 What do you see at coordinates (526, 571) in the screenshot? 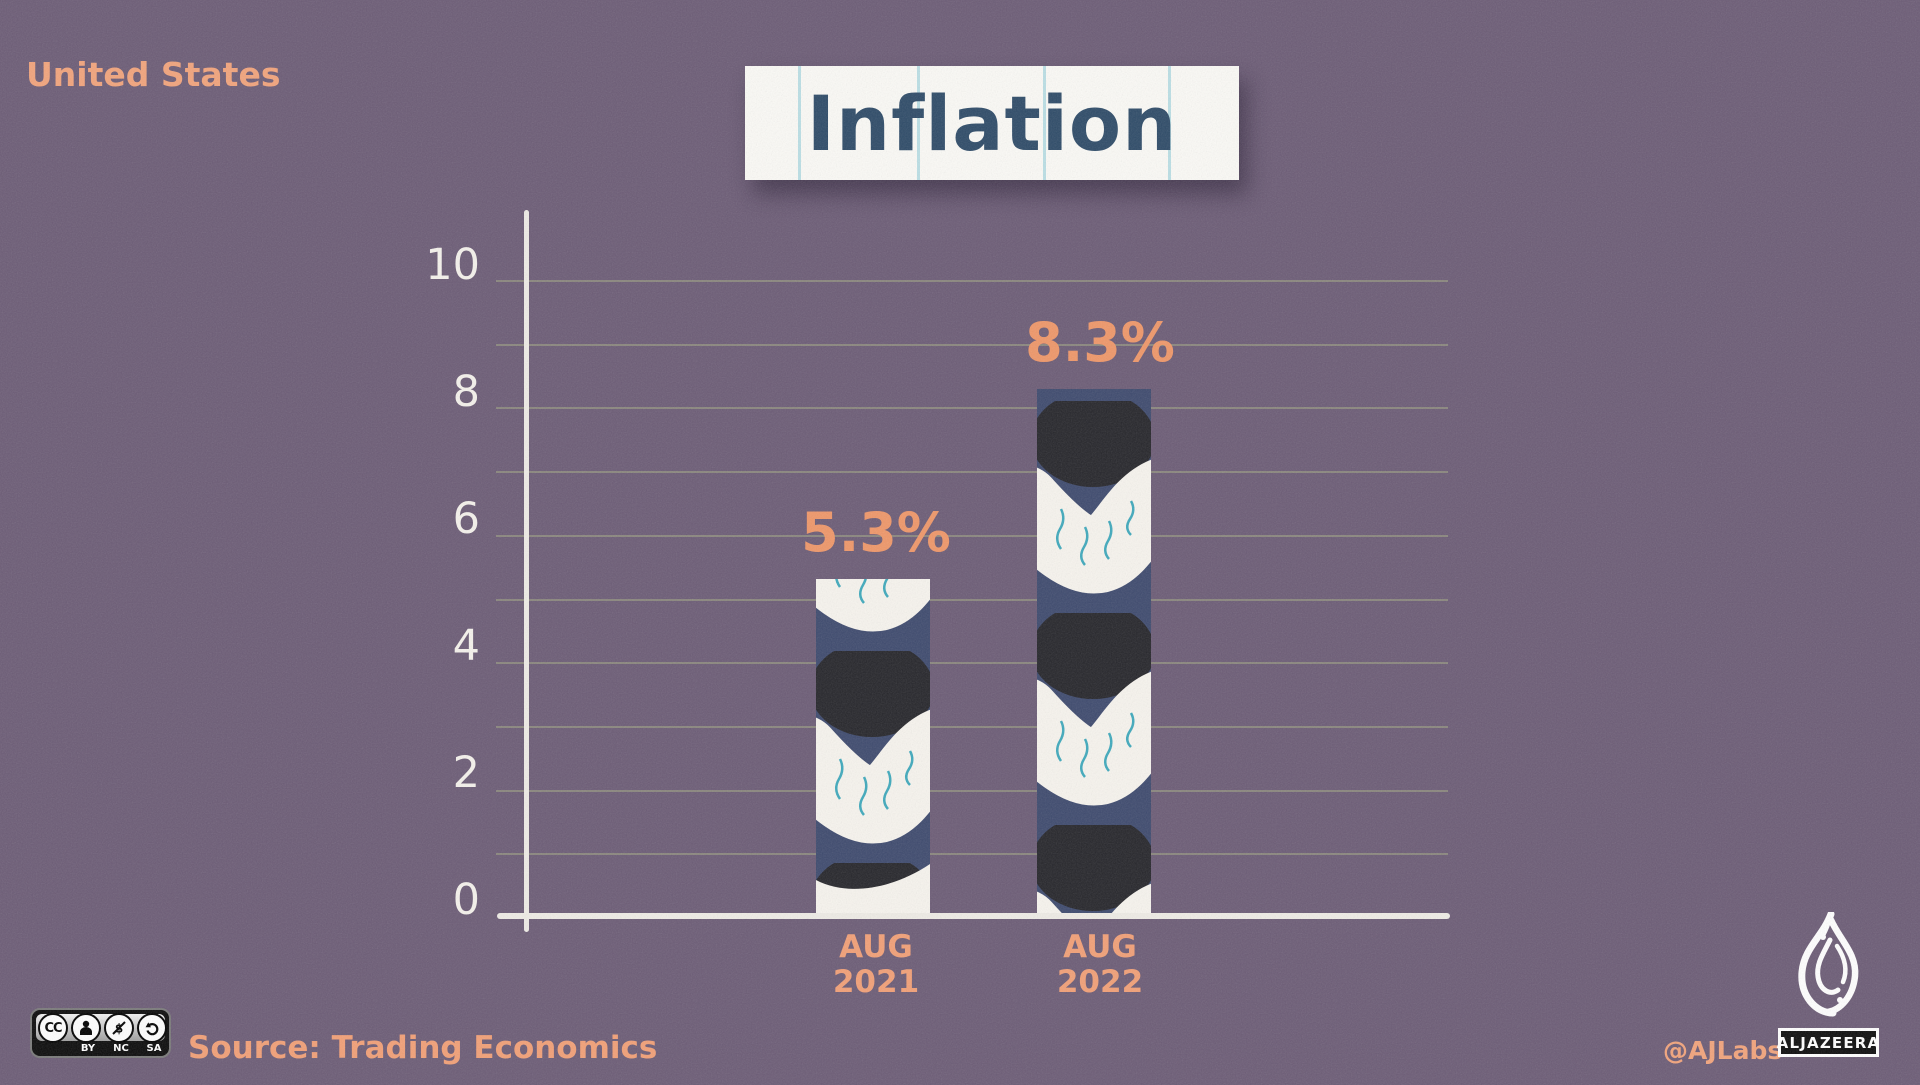
I see `y-axis-line` at bounding box center [526, 571].